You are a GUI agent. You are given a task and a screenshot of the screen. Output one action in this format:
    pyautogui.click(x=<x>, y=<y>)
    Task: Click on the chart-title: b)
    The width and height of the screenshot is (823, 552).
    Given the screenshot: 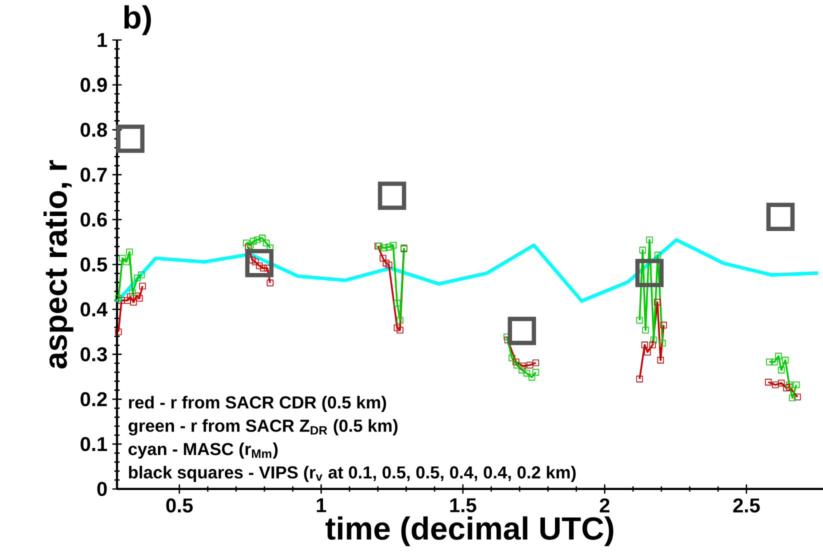 What is the action you would take?
    pyautogui.click(x=137, y=20)
    